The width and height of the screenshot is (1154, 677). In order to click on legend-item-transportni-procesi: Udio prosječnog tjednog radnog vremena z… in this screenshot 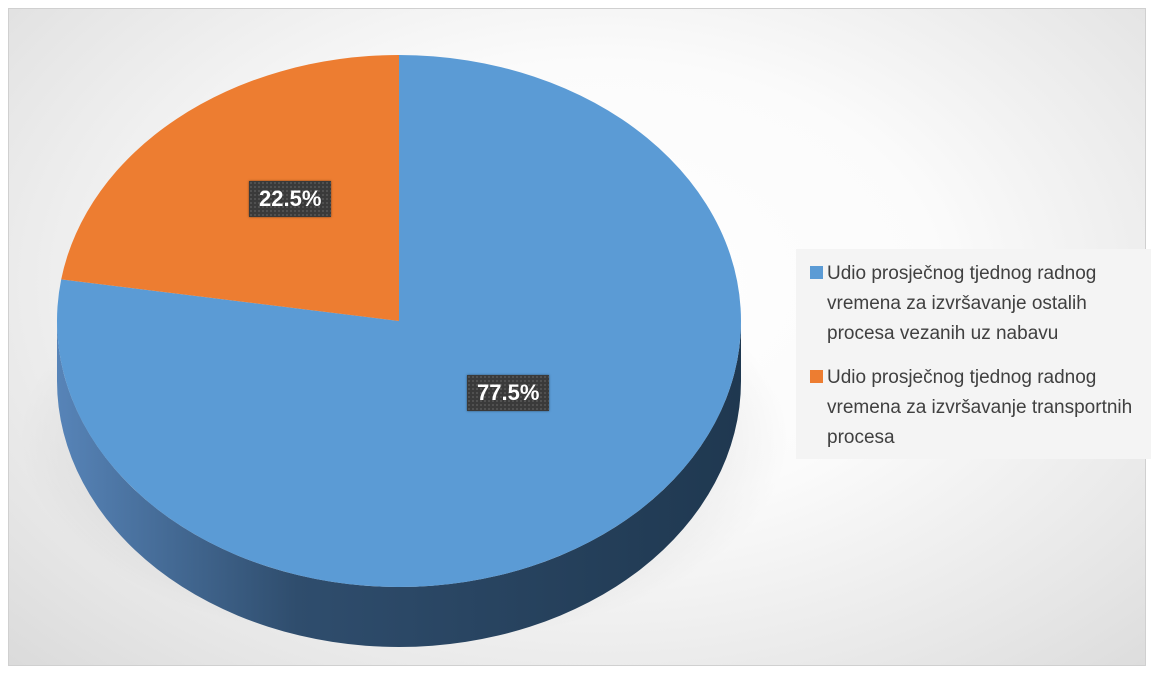, I will do `click(977, 408)`.